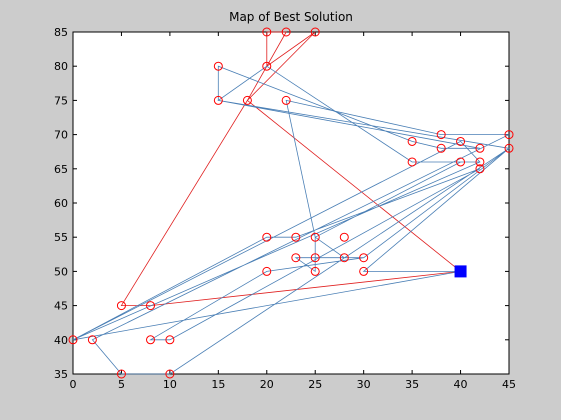 The height and width of the screenshot is (420, 561). Describe the element at coordinates (509, 384) in the screenshot. I see `x-tick-label: 45` at that location.